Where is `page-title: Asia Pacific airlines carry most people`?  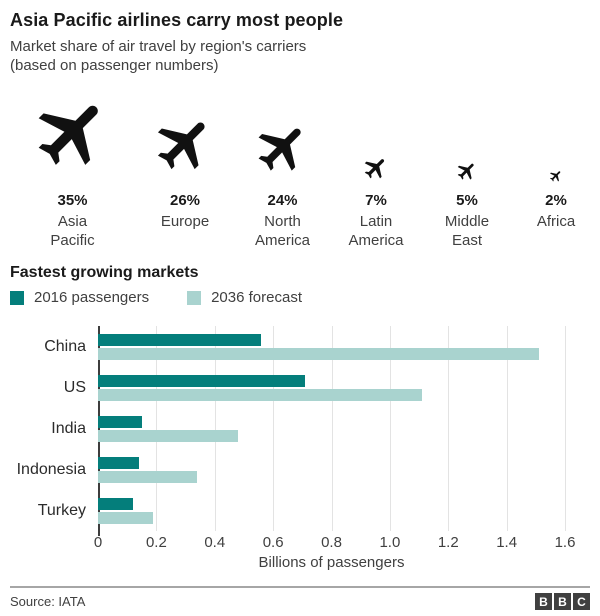 page-title: Asia Pacific airlines carry most people is located at coordinates (177, 20).